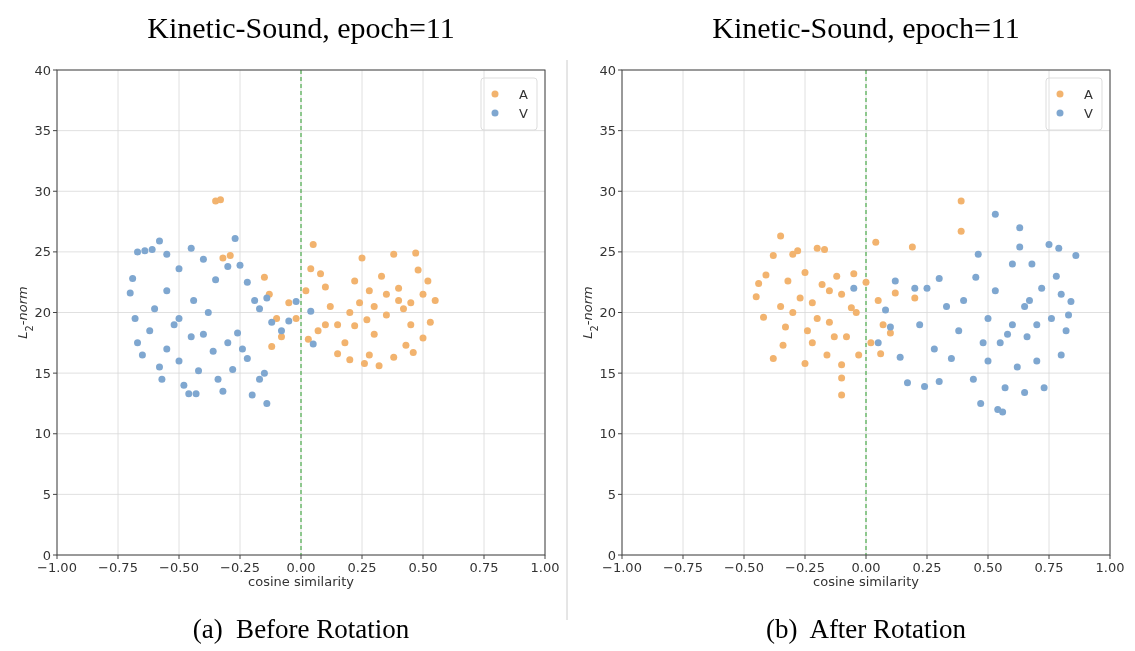 The image size is (1135, 651). I want to click on x-tick-label: −1.00, so click(57, 567).